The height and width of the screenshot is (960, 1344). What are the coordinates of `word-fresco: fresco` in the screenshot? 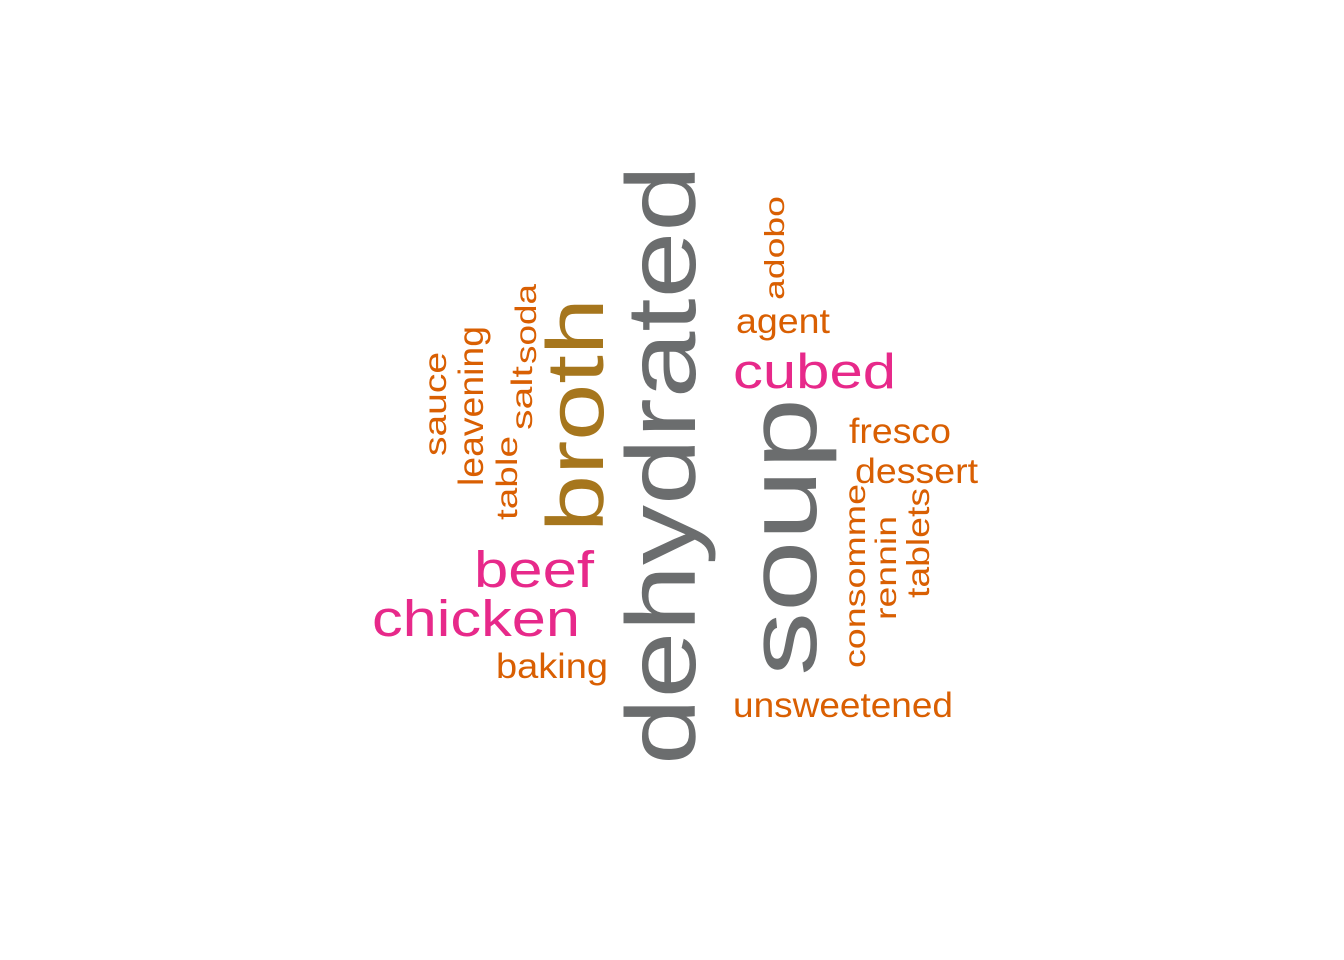 It's located at (900, 431).